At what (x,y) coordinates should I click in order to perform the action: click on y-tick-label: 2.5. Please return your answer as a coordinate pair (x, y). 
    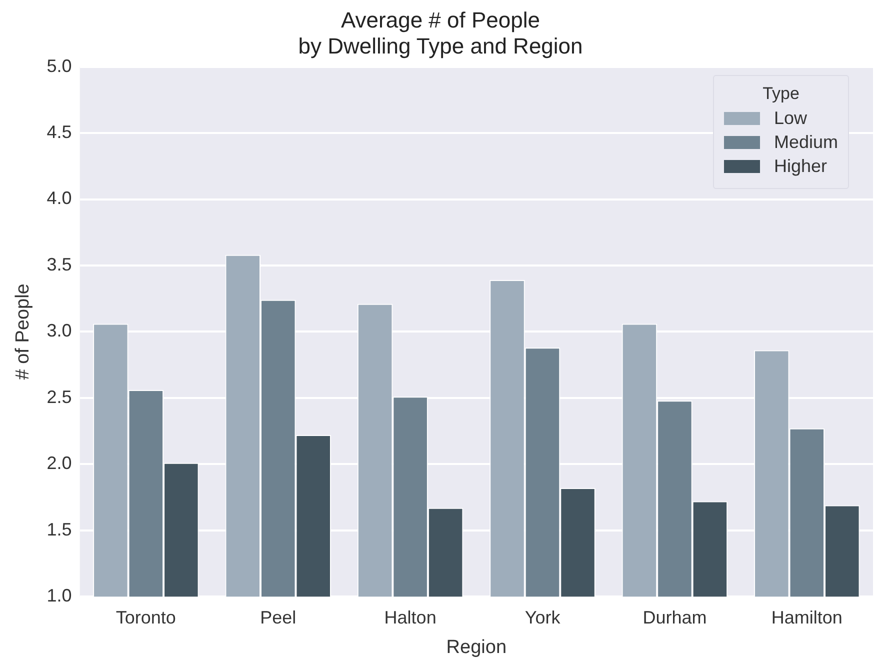
    Looking at the image, I should click on (59, 396).